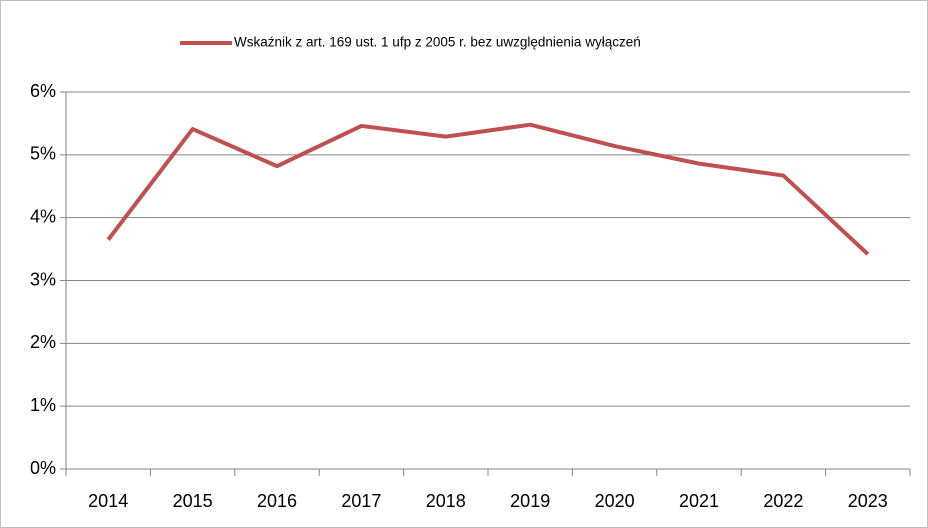 The image size is (928, 528). What do you see at coordinates (43, 468) in the screenshot?
I see `y-tick-label: 0%` at bounding box center [43, 468].